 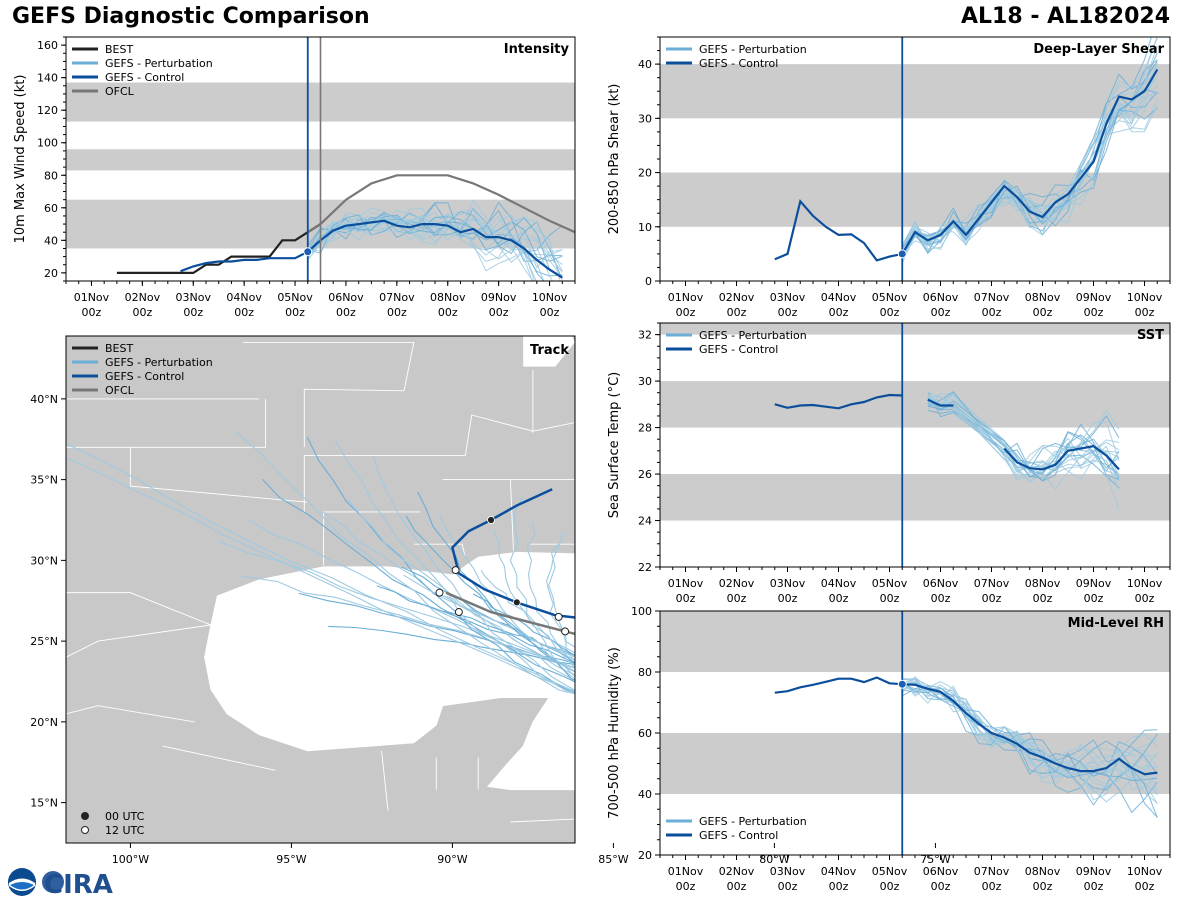 I want to click on y-tick-label: 80, so click(x=51, y=175).